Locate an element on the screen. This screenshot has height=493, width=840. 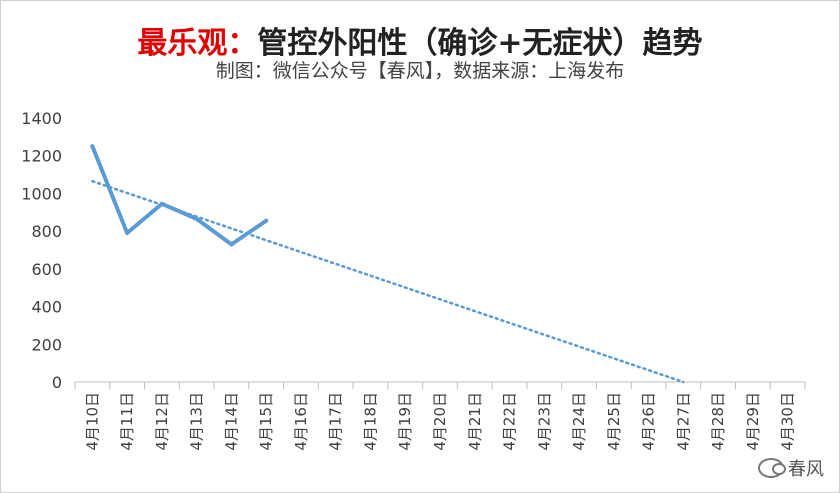
series-line is located at coordinates (179, 195).